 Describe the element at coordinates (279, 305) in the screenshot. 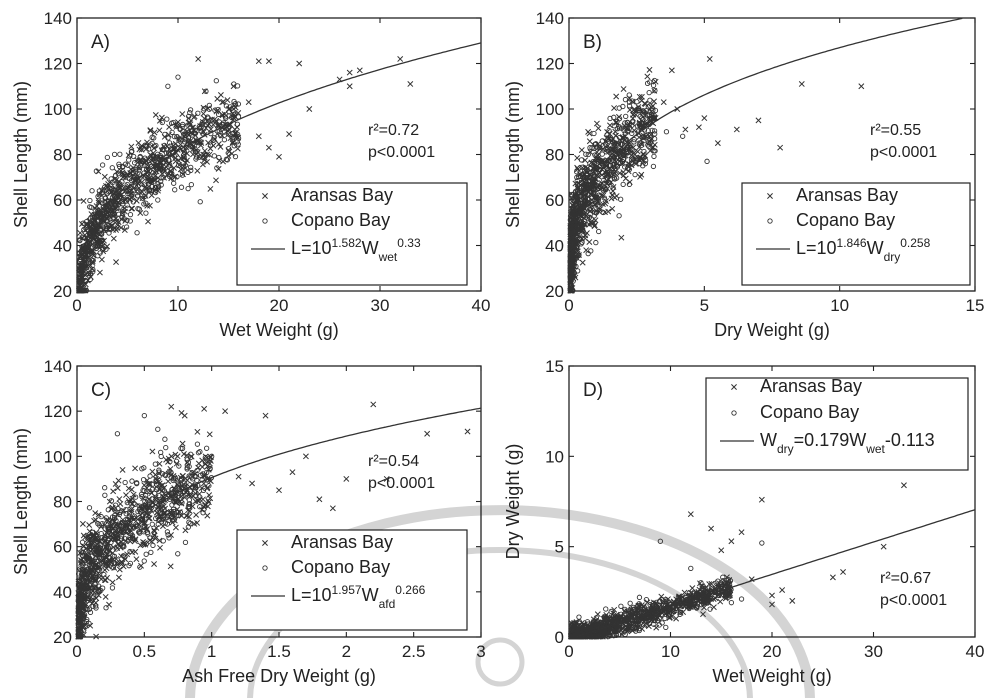

I see `x-tick-label: 20` at that location.